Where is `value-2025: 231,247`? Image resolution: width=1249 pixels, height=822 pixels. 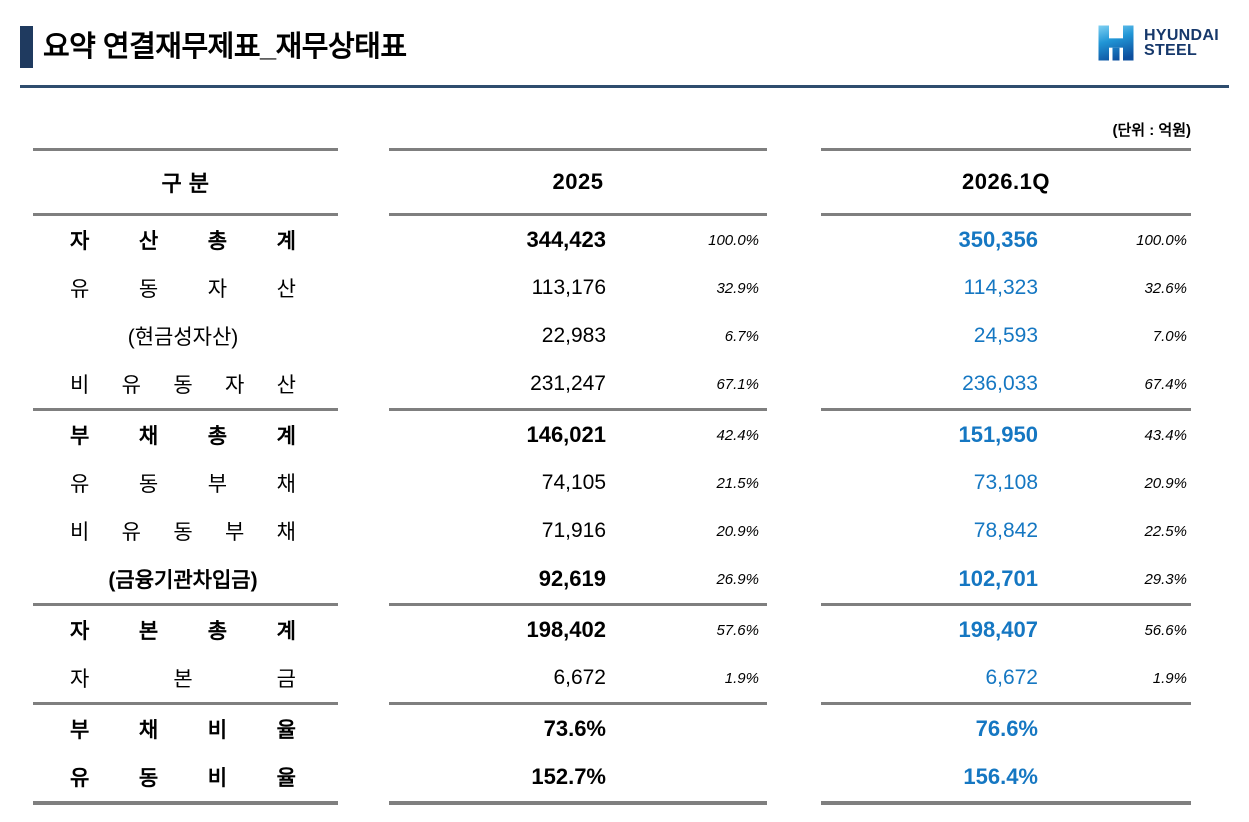 value-2025: 231,247 is located at coordinates (568, 383).